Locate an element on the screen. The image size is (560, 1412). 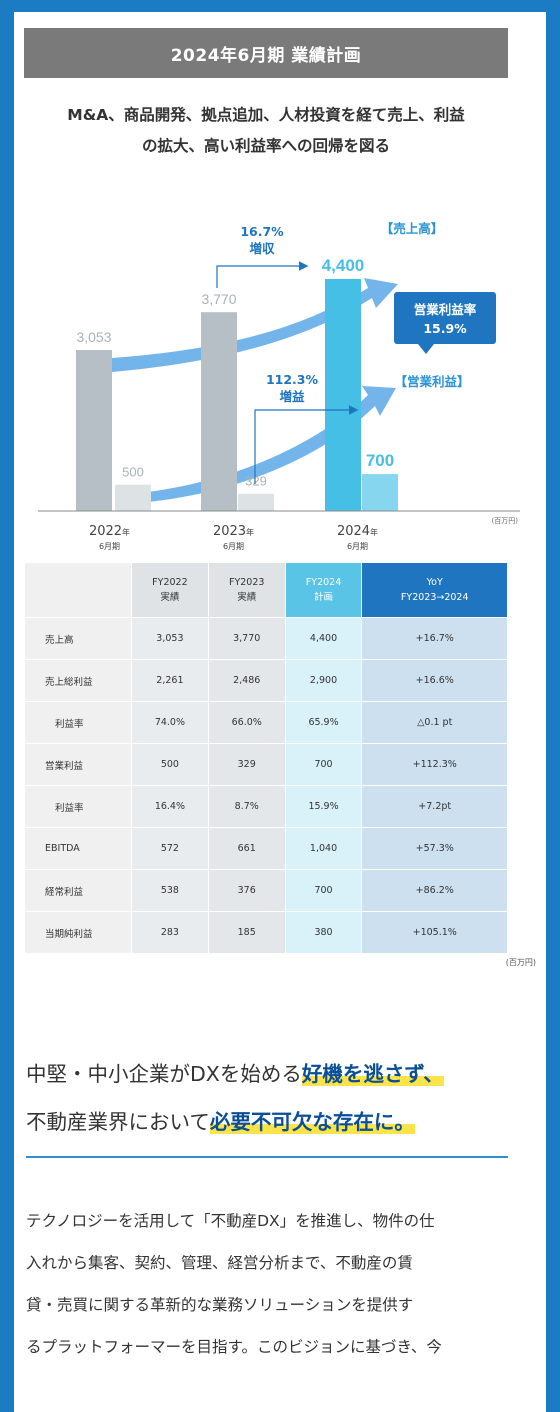
table-cell: +112.3% is located at coordinates (434, 764).